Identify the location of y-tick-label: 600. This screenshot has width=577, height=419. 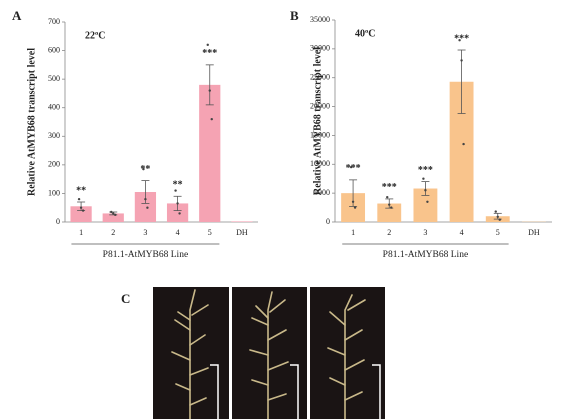
(54, 49).